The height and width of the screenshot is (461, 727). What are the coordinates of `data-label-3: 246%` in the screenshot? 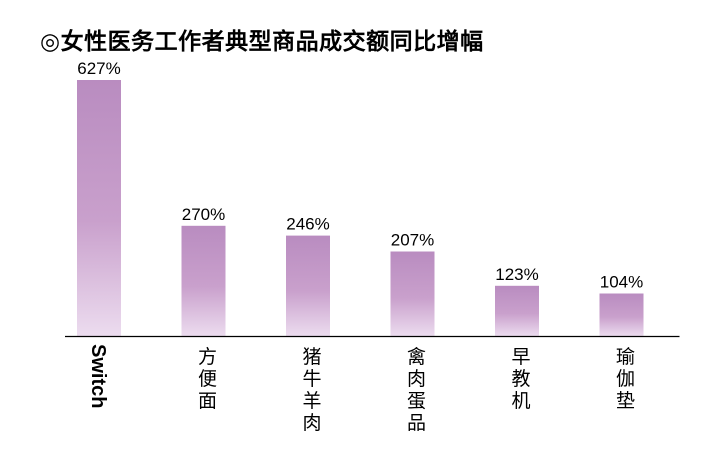 It's located at (307, 224).